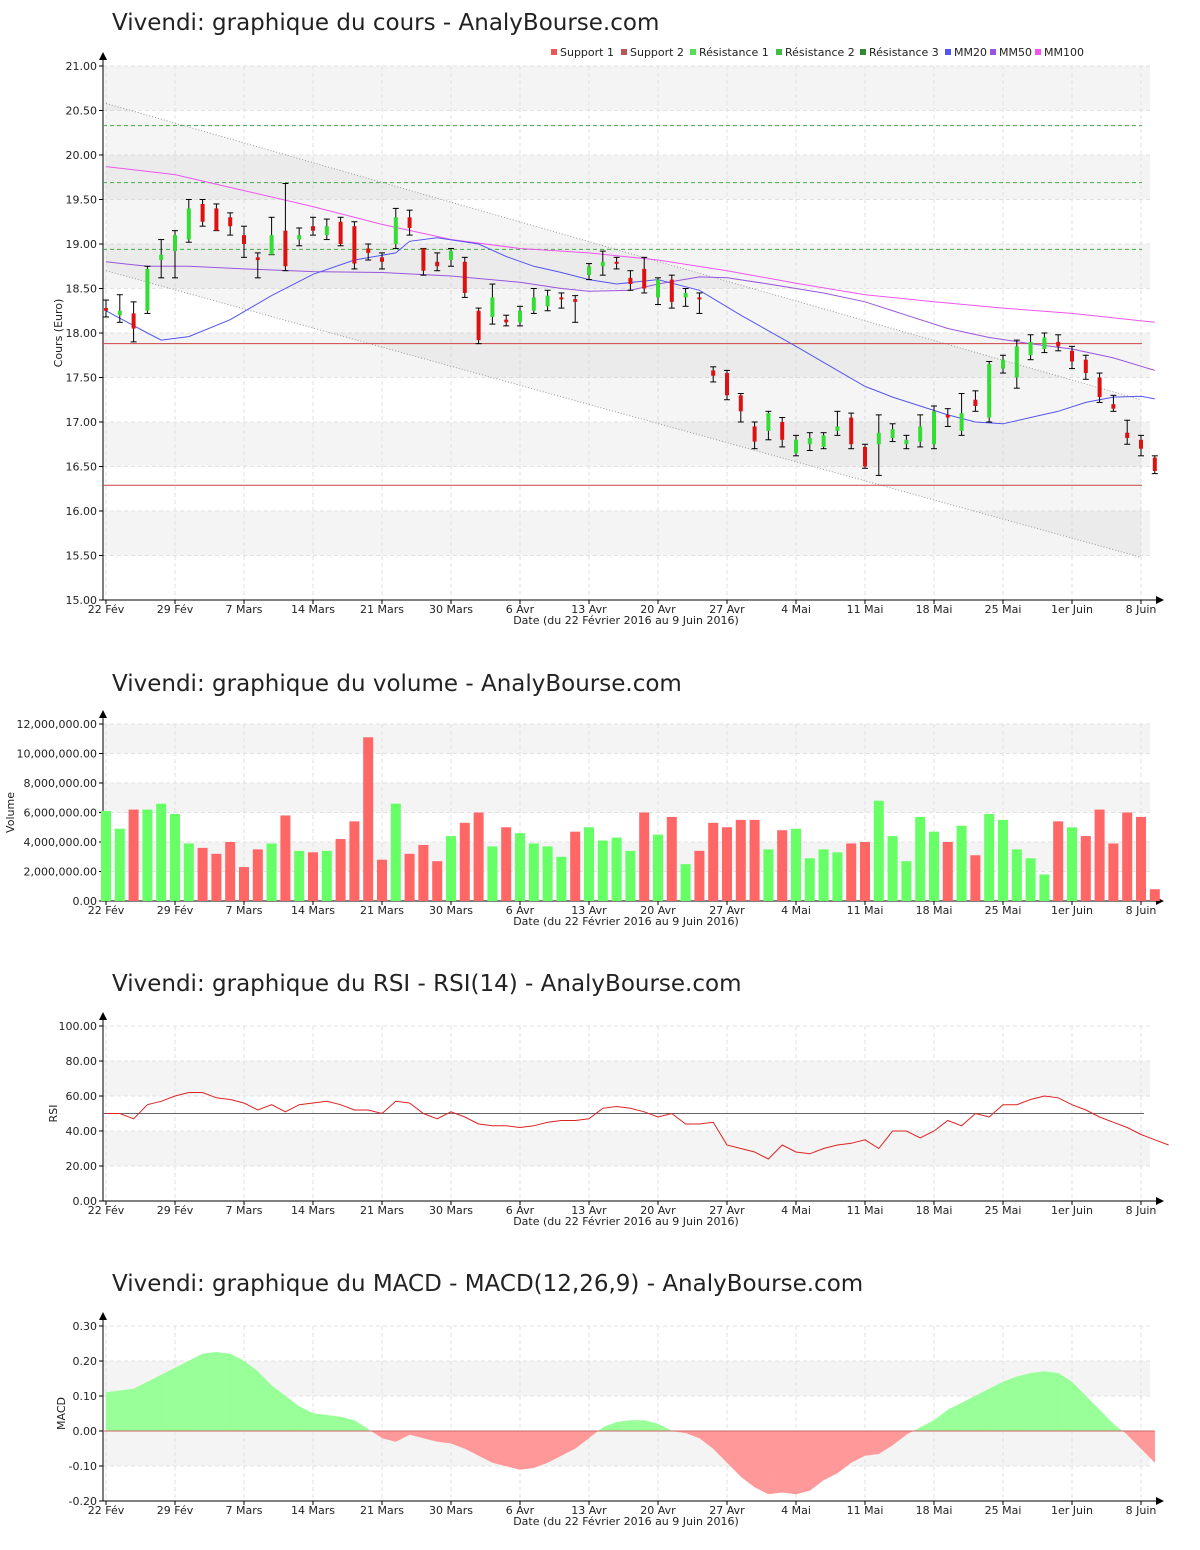  Describe the element at coordinates (58, 333) in the screenshot. I see `y-axis-label: Cours (Euro)` at that location.